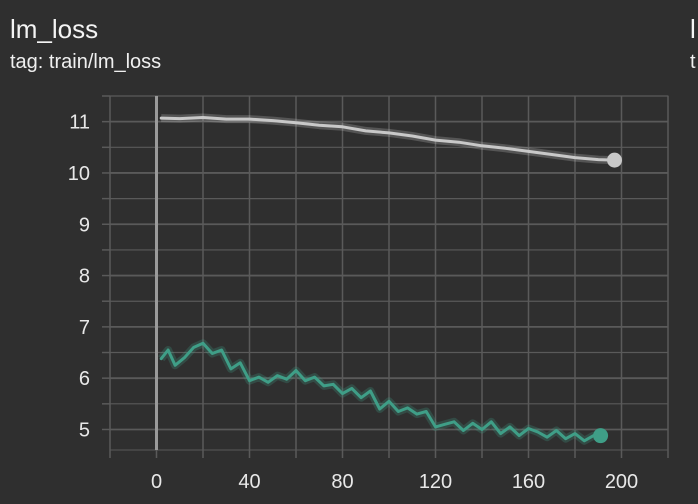  Describe the element at coordinates (387, 139) in the screenshot. I see `series-1-line` at that location.